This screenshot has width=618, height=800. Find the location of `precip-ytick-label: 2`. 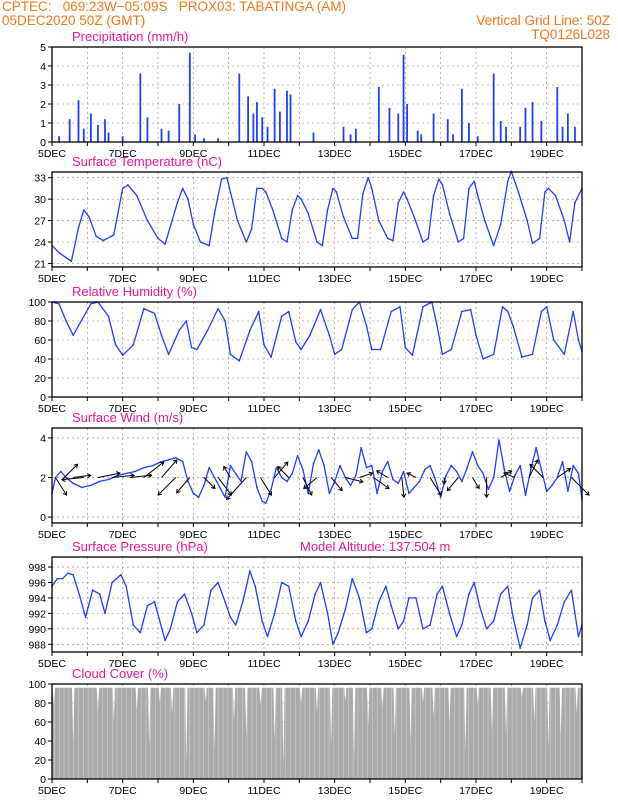

precip-ytick-label: 2 is located at coordinates (43, 105).